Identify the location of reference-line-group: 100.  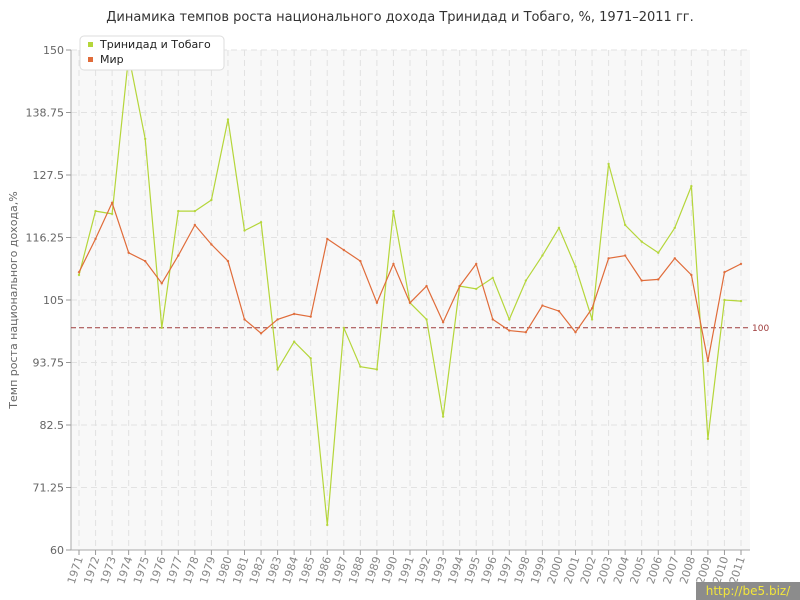
(420, 329).